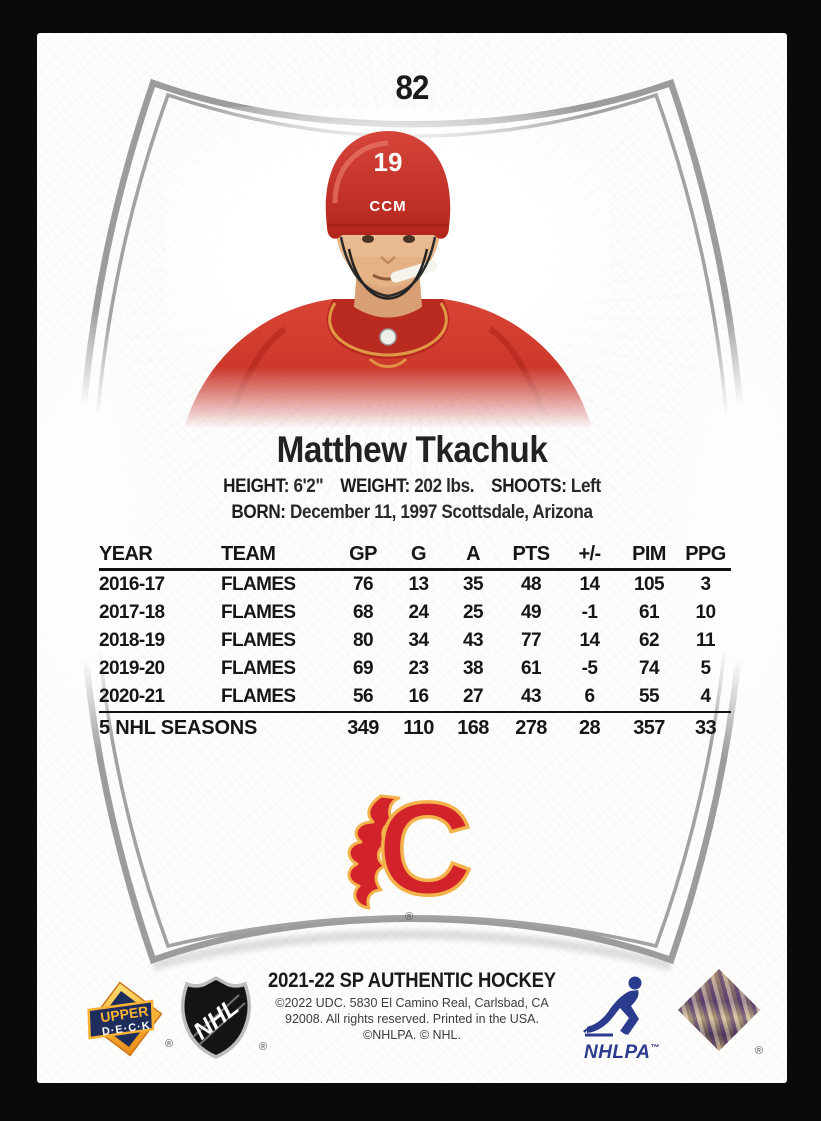 This screenshot has height=1121, width=821. What do you see at coordinates (169, 1044) in the screenshot?
I see `upper-deck-registered-mark: ®` at bounding box center [169, 1044].